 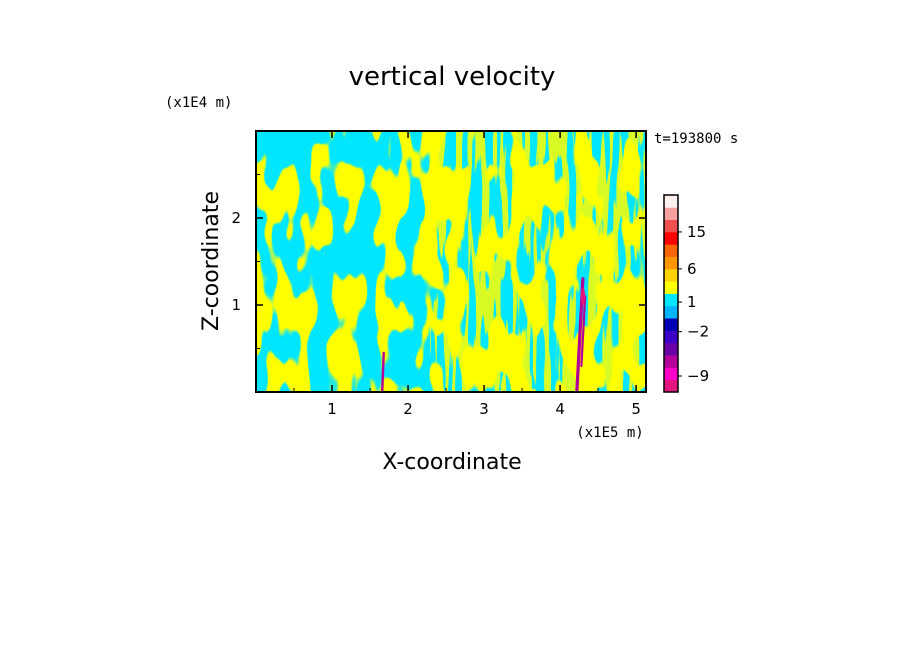 I want to click on colorbar-tick-label: 1, so click(x=692, y=302).